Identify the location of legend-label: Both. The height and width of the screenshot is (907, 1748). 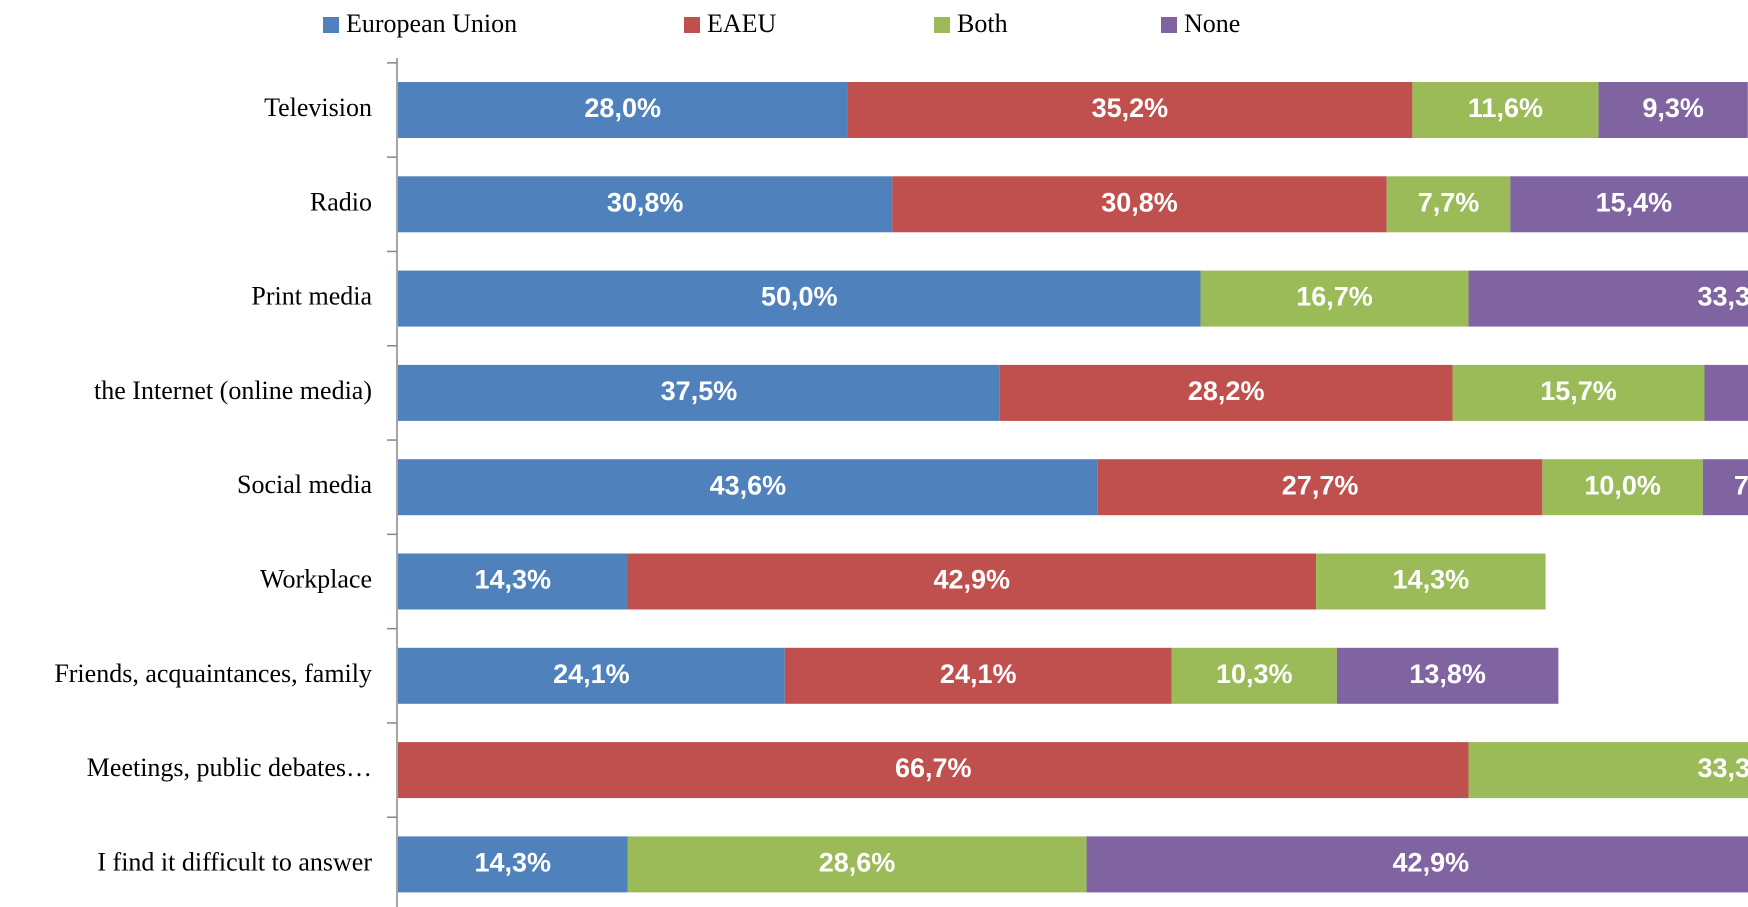
(982, 23).